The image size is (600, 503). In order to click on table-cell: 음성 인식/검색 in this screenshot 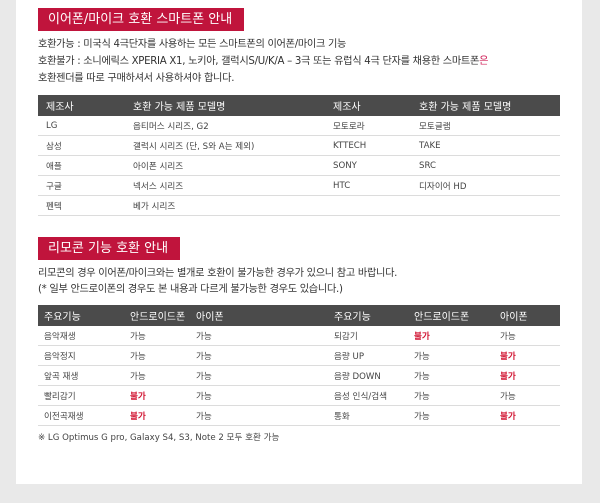, I will do `click(368, 395)`.